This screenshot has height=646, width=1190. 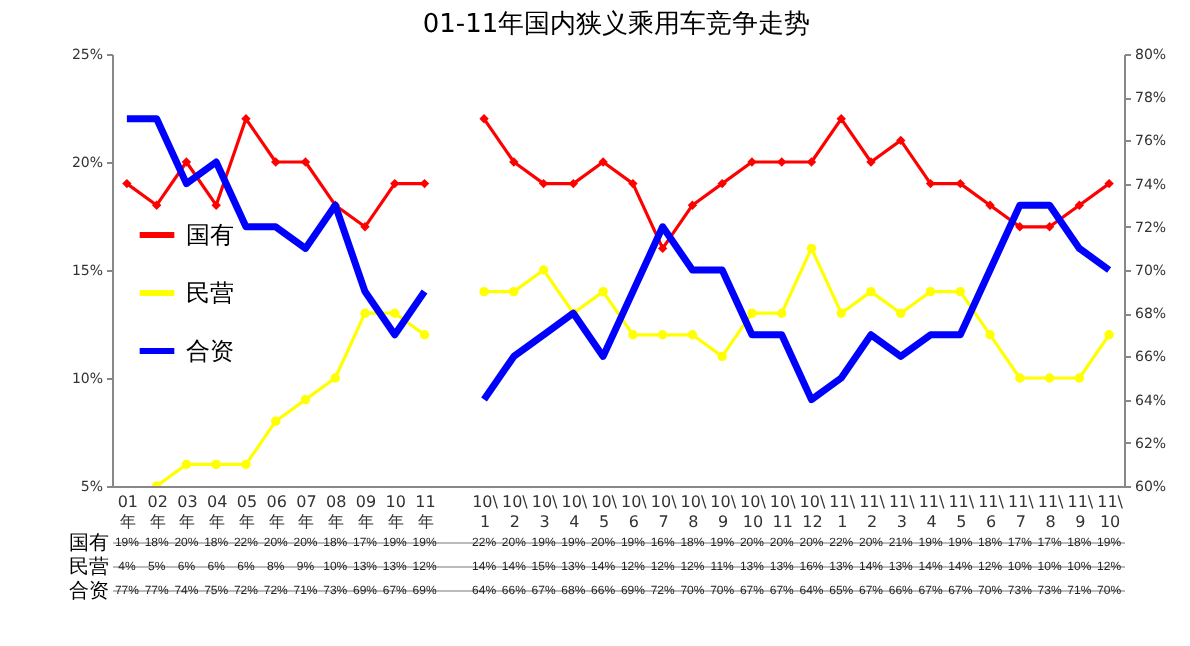 What do you see at coordinates (395, 512) in the screenshot?
I see `x-tick-label: 10年` at bounding box center [395, 512].